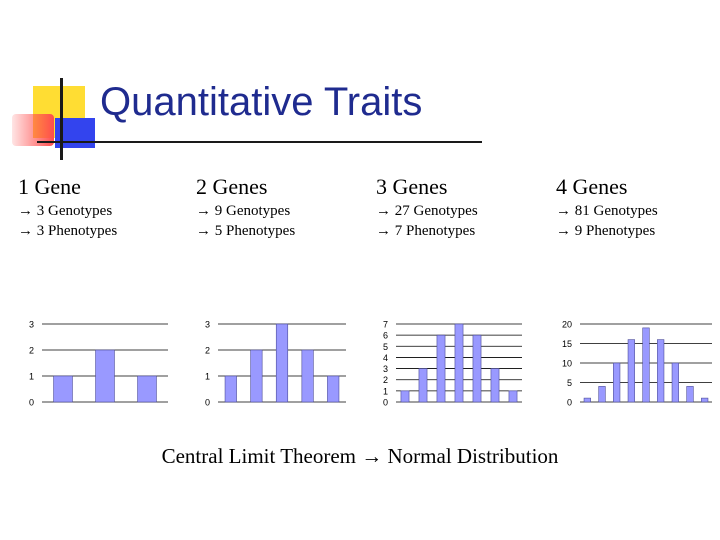 The width and height of the screenshot is (720, 540). Describe the element at coordinates (372, 456) in the screenshot. I see `arrow-icon: →` at that location.